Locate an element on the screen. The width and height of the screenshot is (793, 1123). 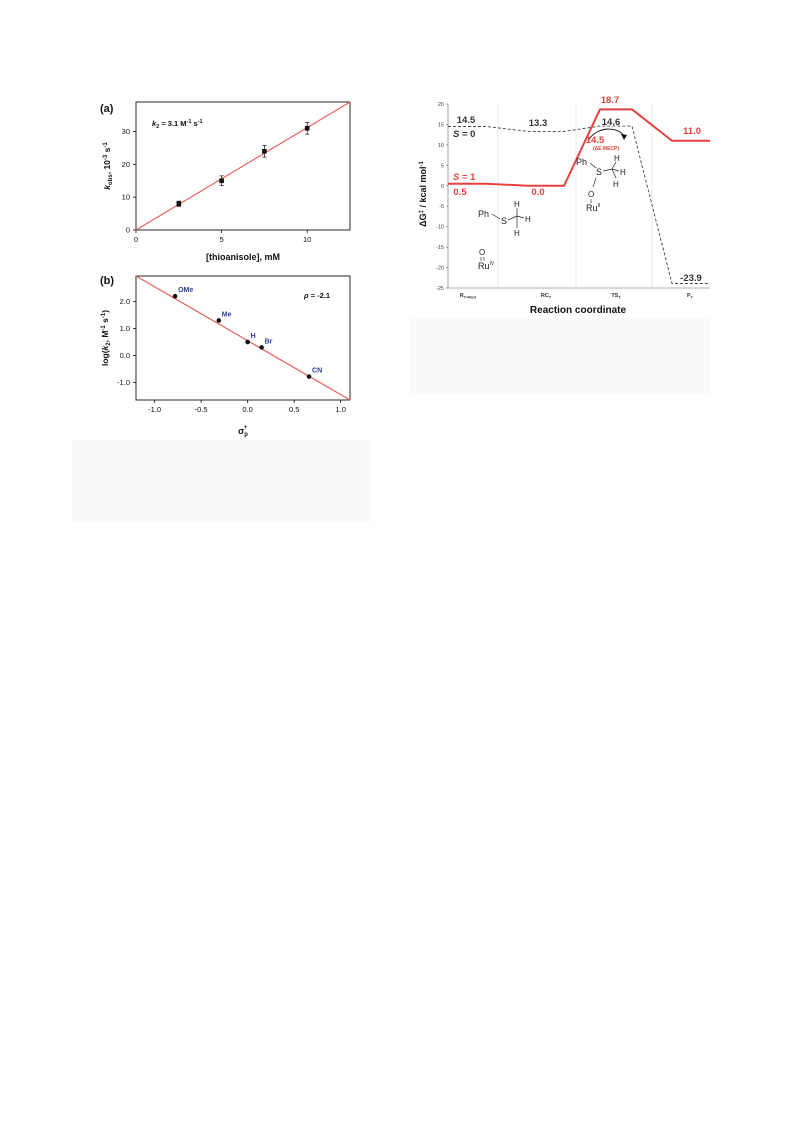
structure-ts: Ph S H H H O RuII is located at coordinates (601, 183).